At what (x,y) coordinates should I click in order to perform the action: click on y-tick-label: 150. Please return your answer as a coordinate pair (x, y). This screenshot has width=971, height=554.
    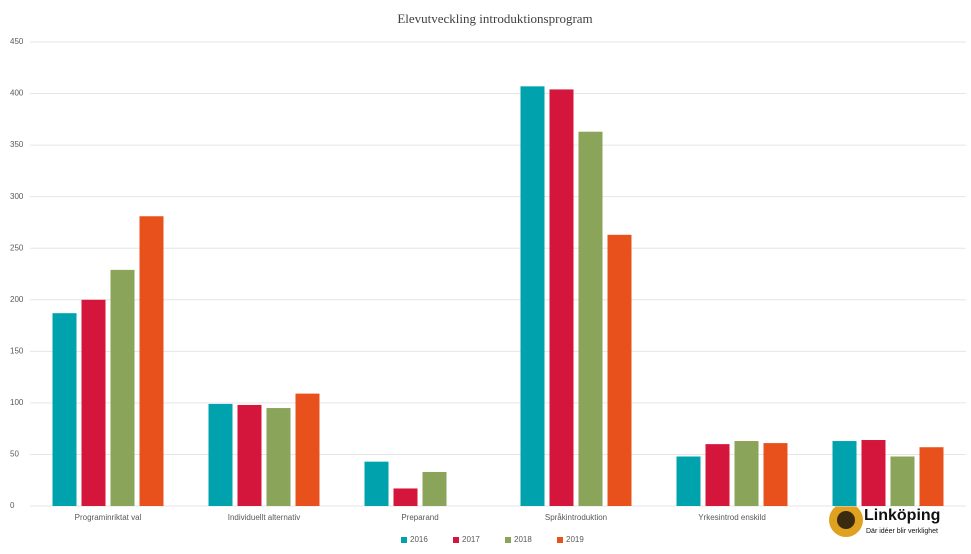
    Looking at the image, I should click on (17, 350).